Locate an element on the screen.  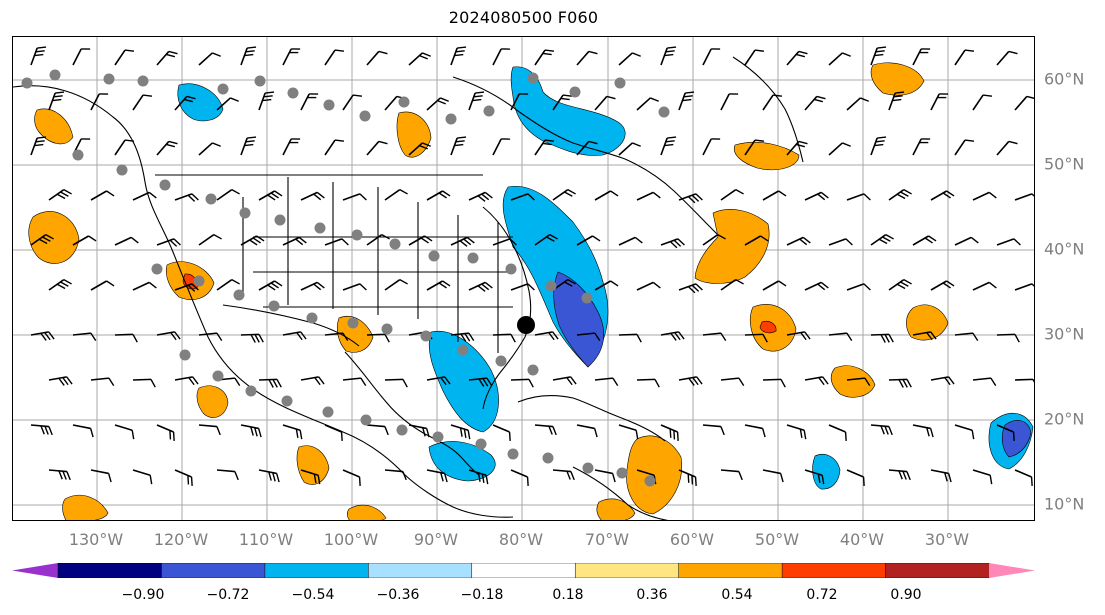
contour-fill-blue-west is located at coordinates (200, 102).